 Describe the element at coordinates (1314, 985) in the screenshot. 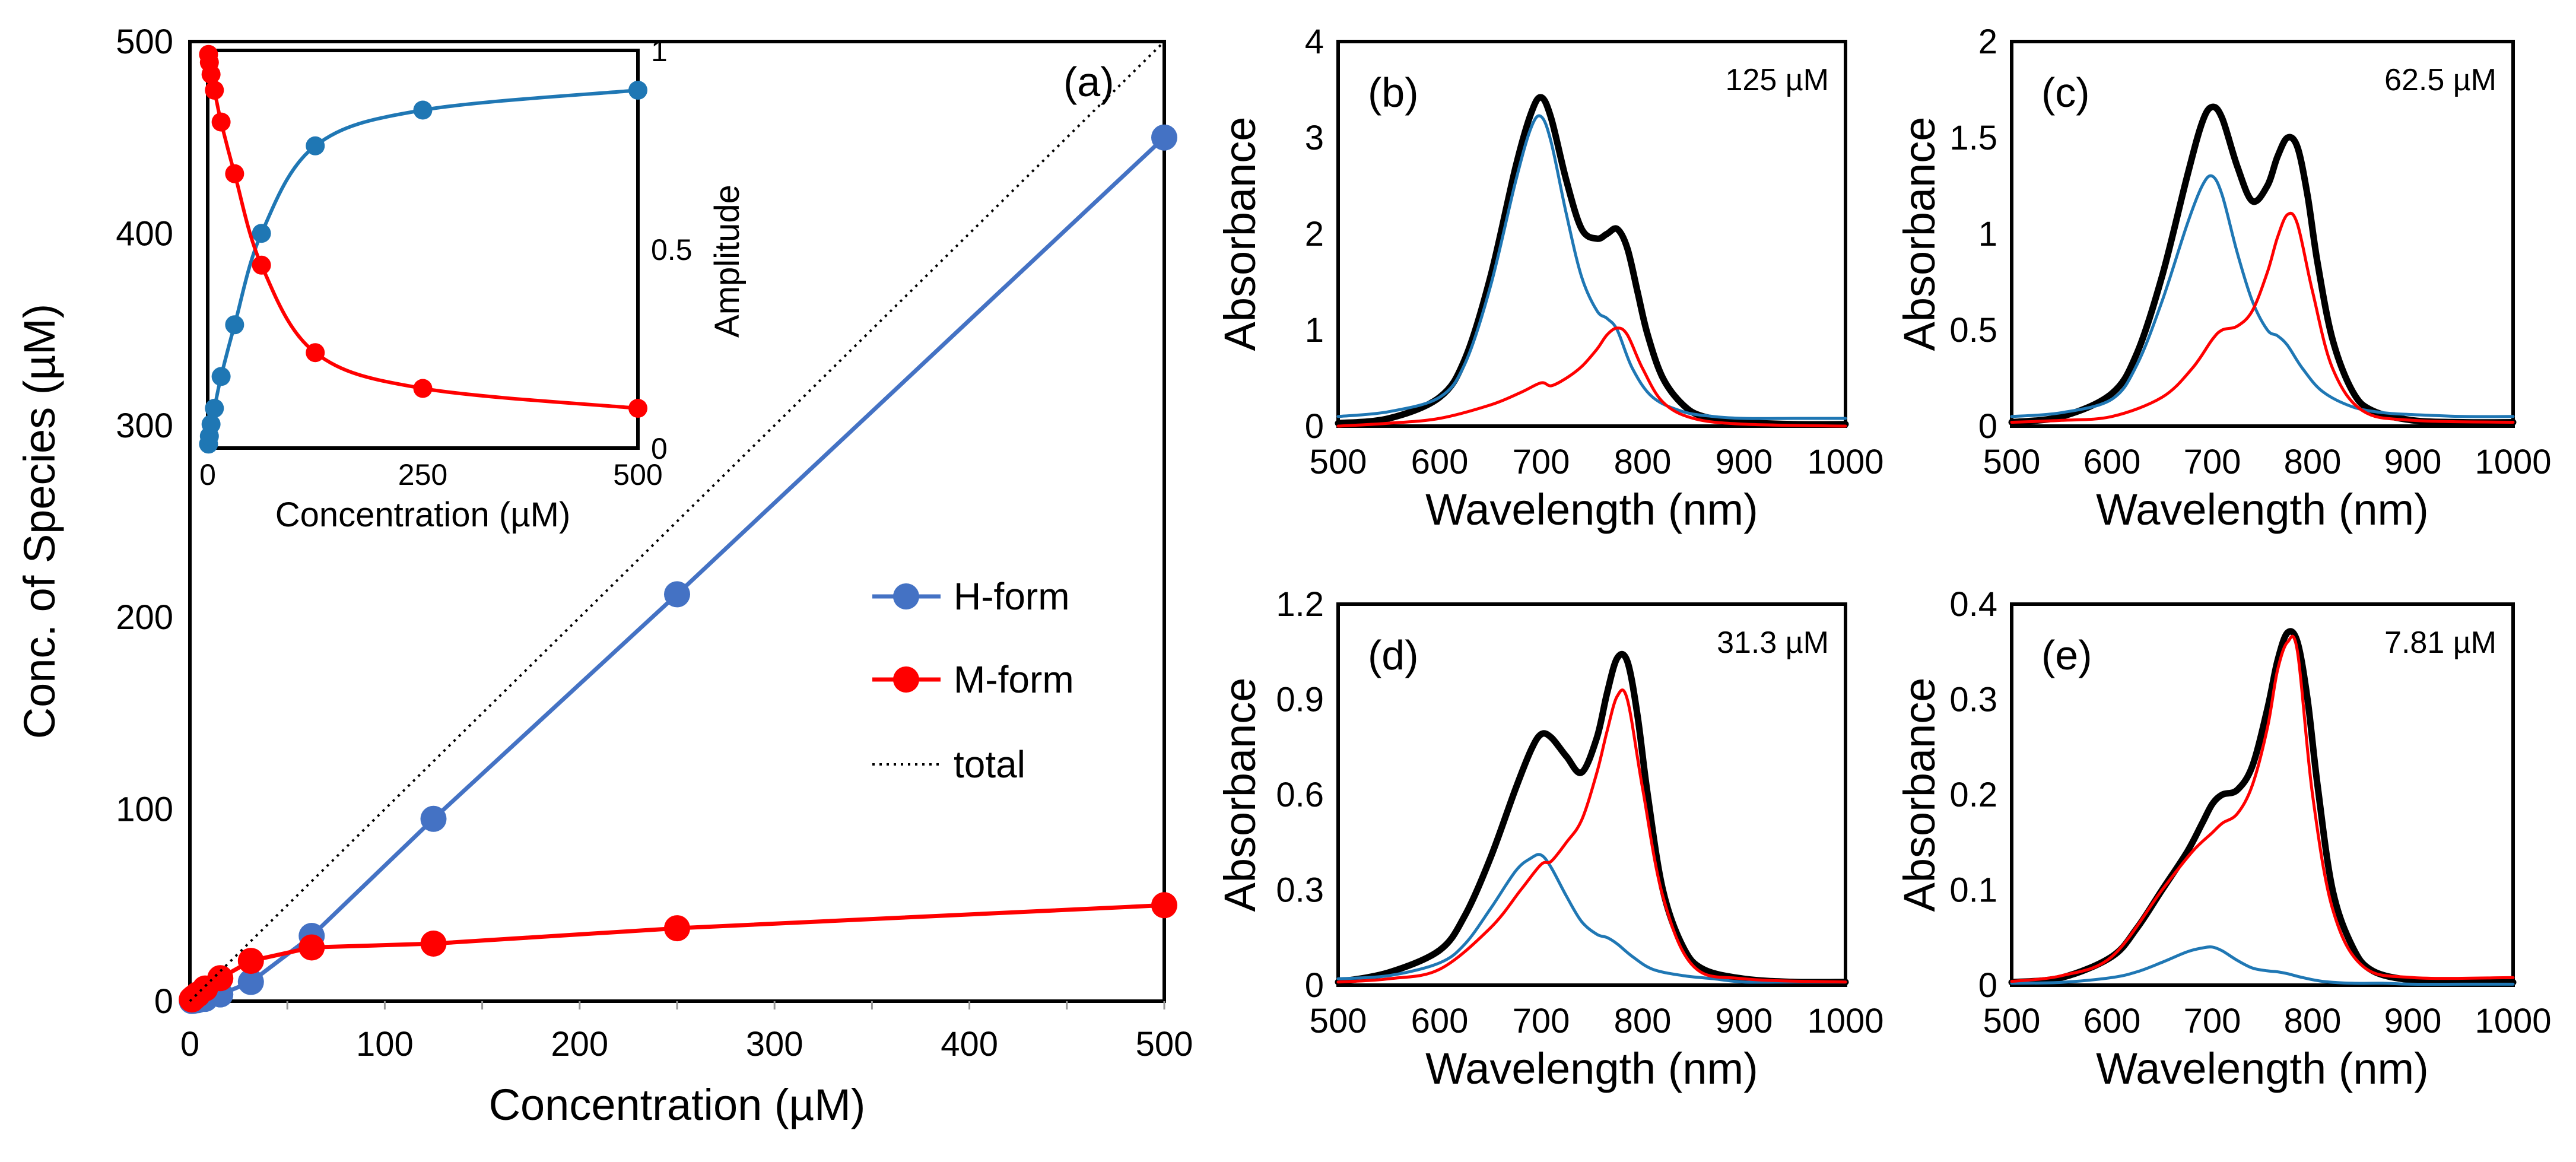

I see `panel-d-ytick-label: 0` at that location.